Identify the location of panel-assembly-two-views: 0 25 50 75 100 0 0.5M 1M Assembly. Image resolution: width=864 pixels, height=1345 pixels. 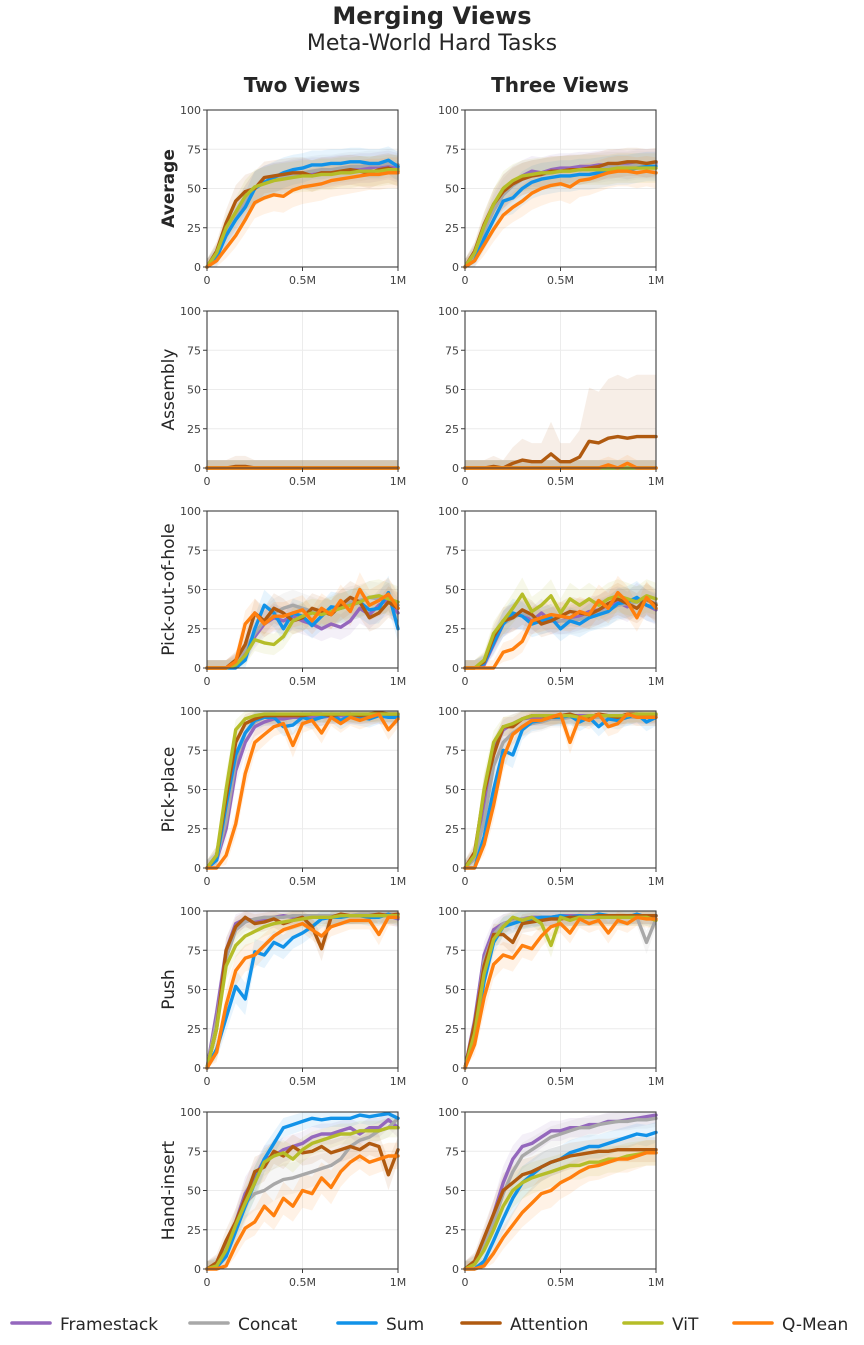
(282, 396).